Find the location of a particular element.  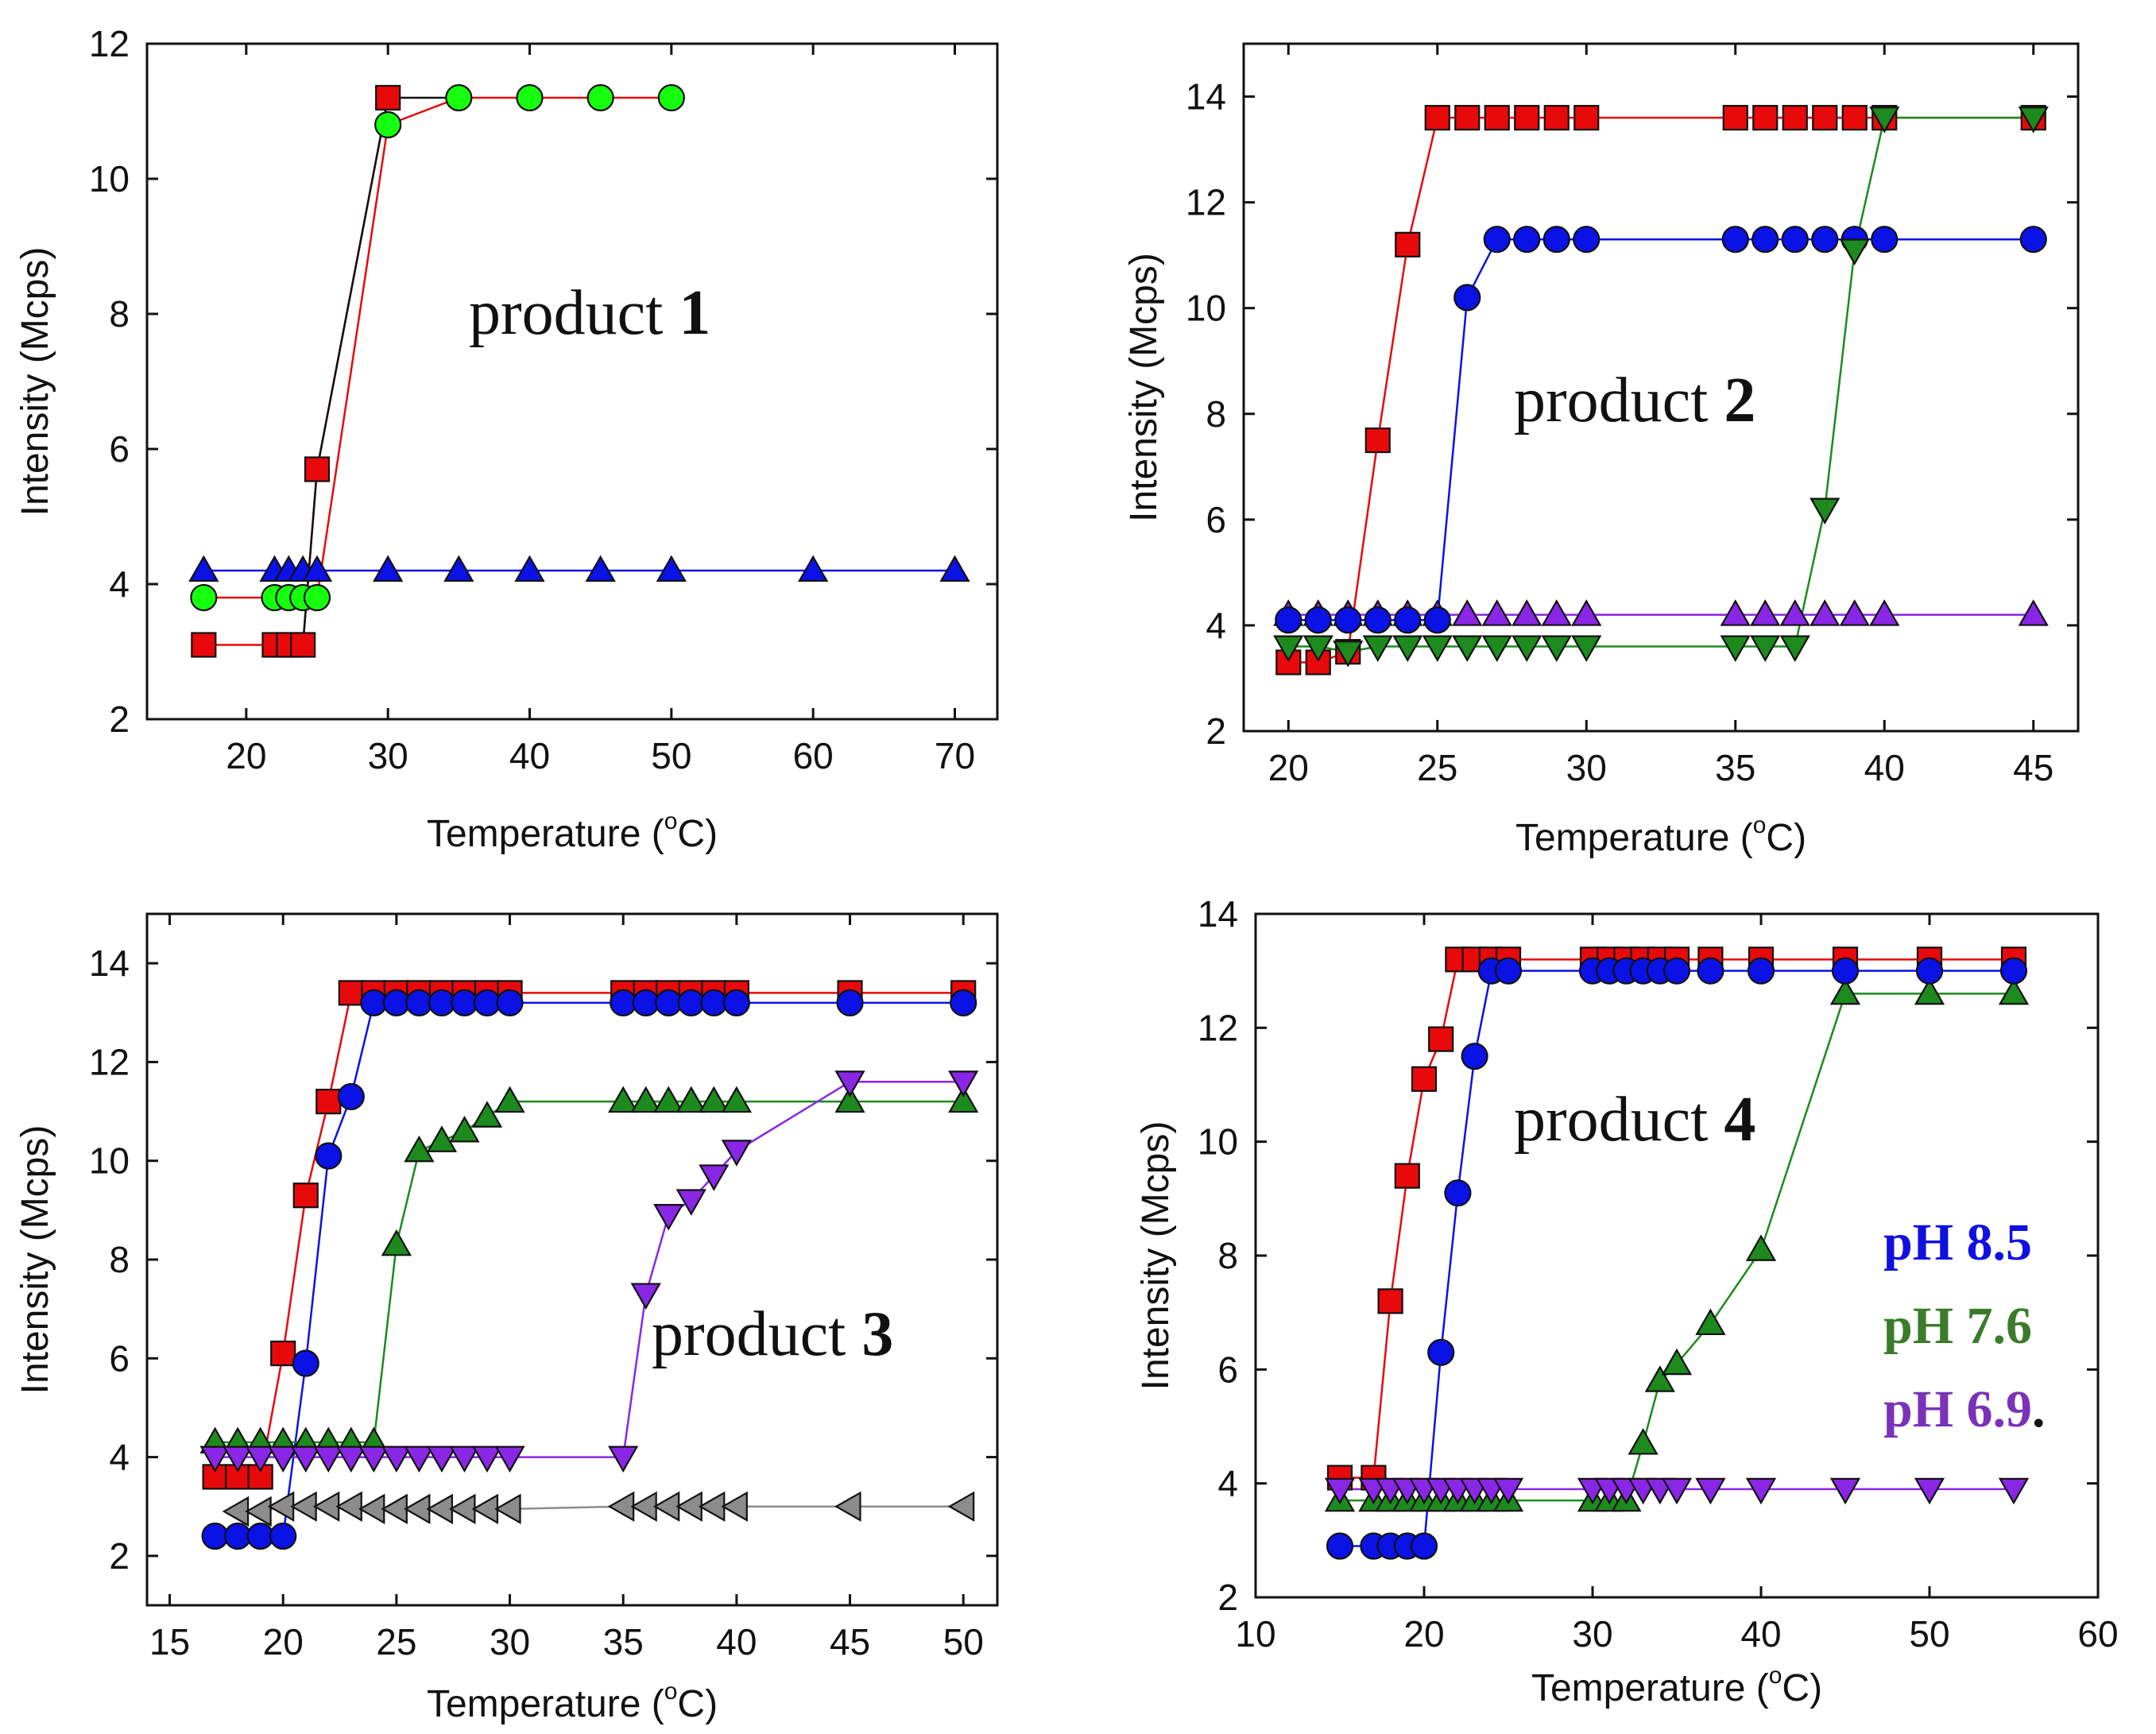

y-tick-label: 6 is located at coordinates (119, 1358).